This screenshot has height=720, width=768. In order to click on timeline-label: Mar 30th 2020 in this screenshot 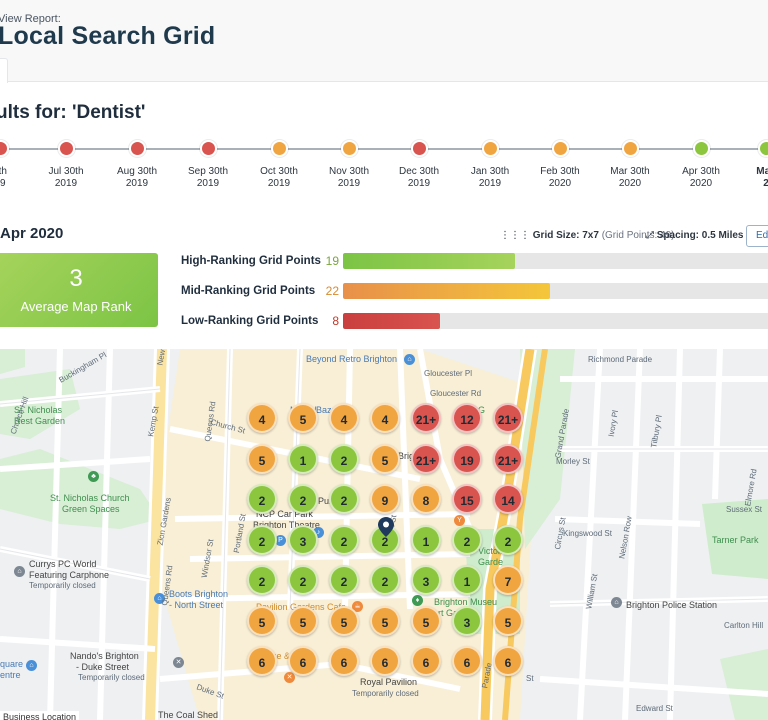, I will do `click(630, 178)`.